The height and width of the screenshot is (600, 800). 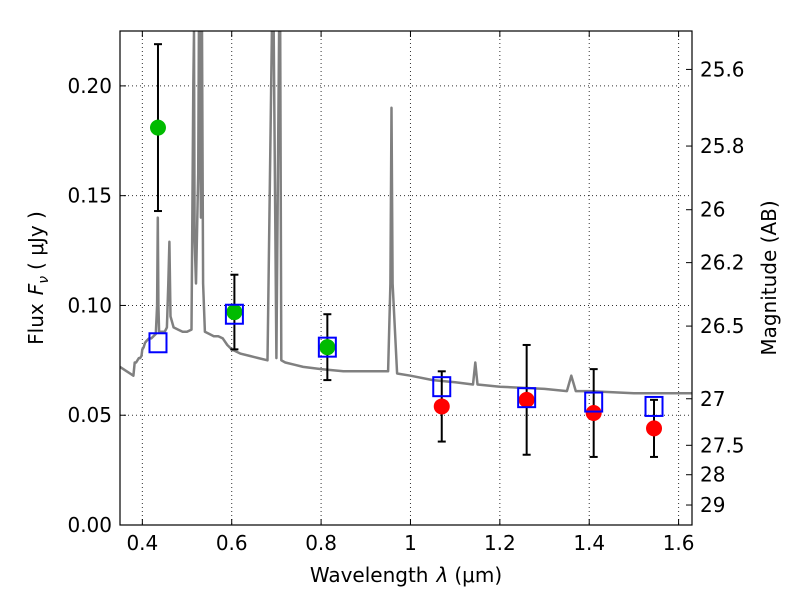 I want to click on y-tick-label: 0.00, so click(x=89, y=525).